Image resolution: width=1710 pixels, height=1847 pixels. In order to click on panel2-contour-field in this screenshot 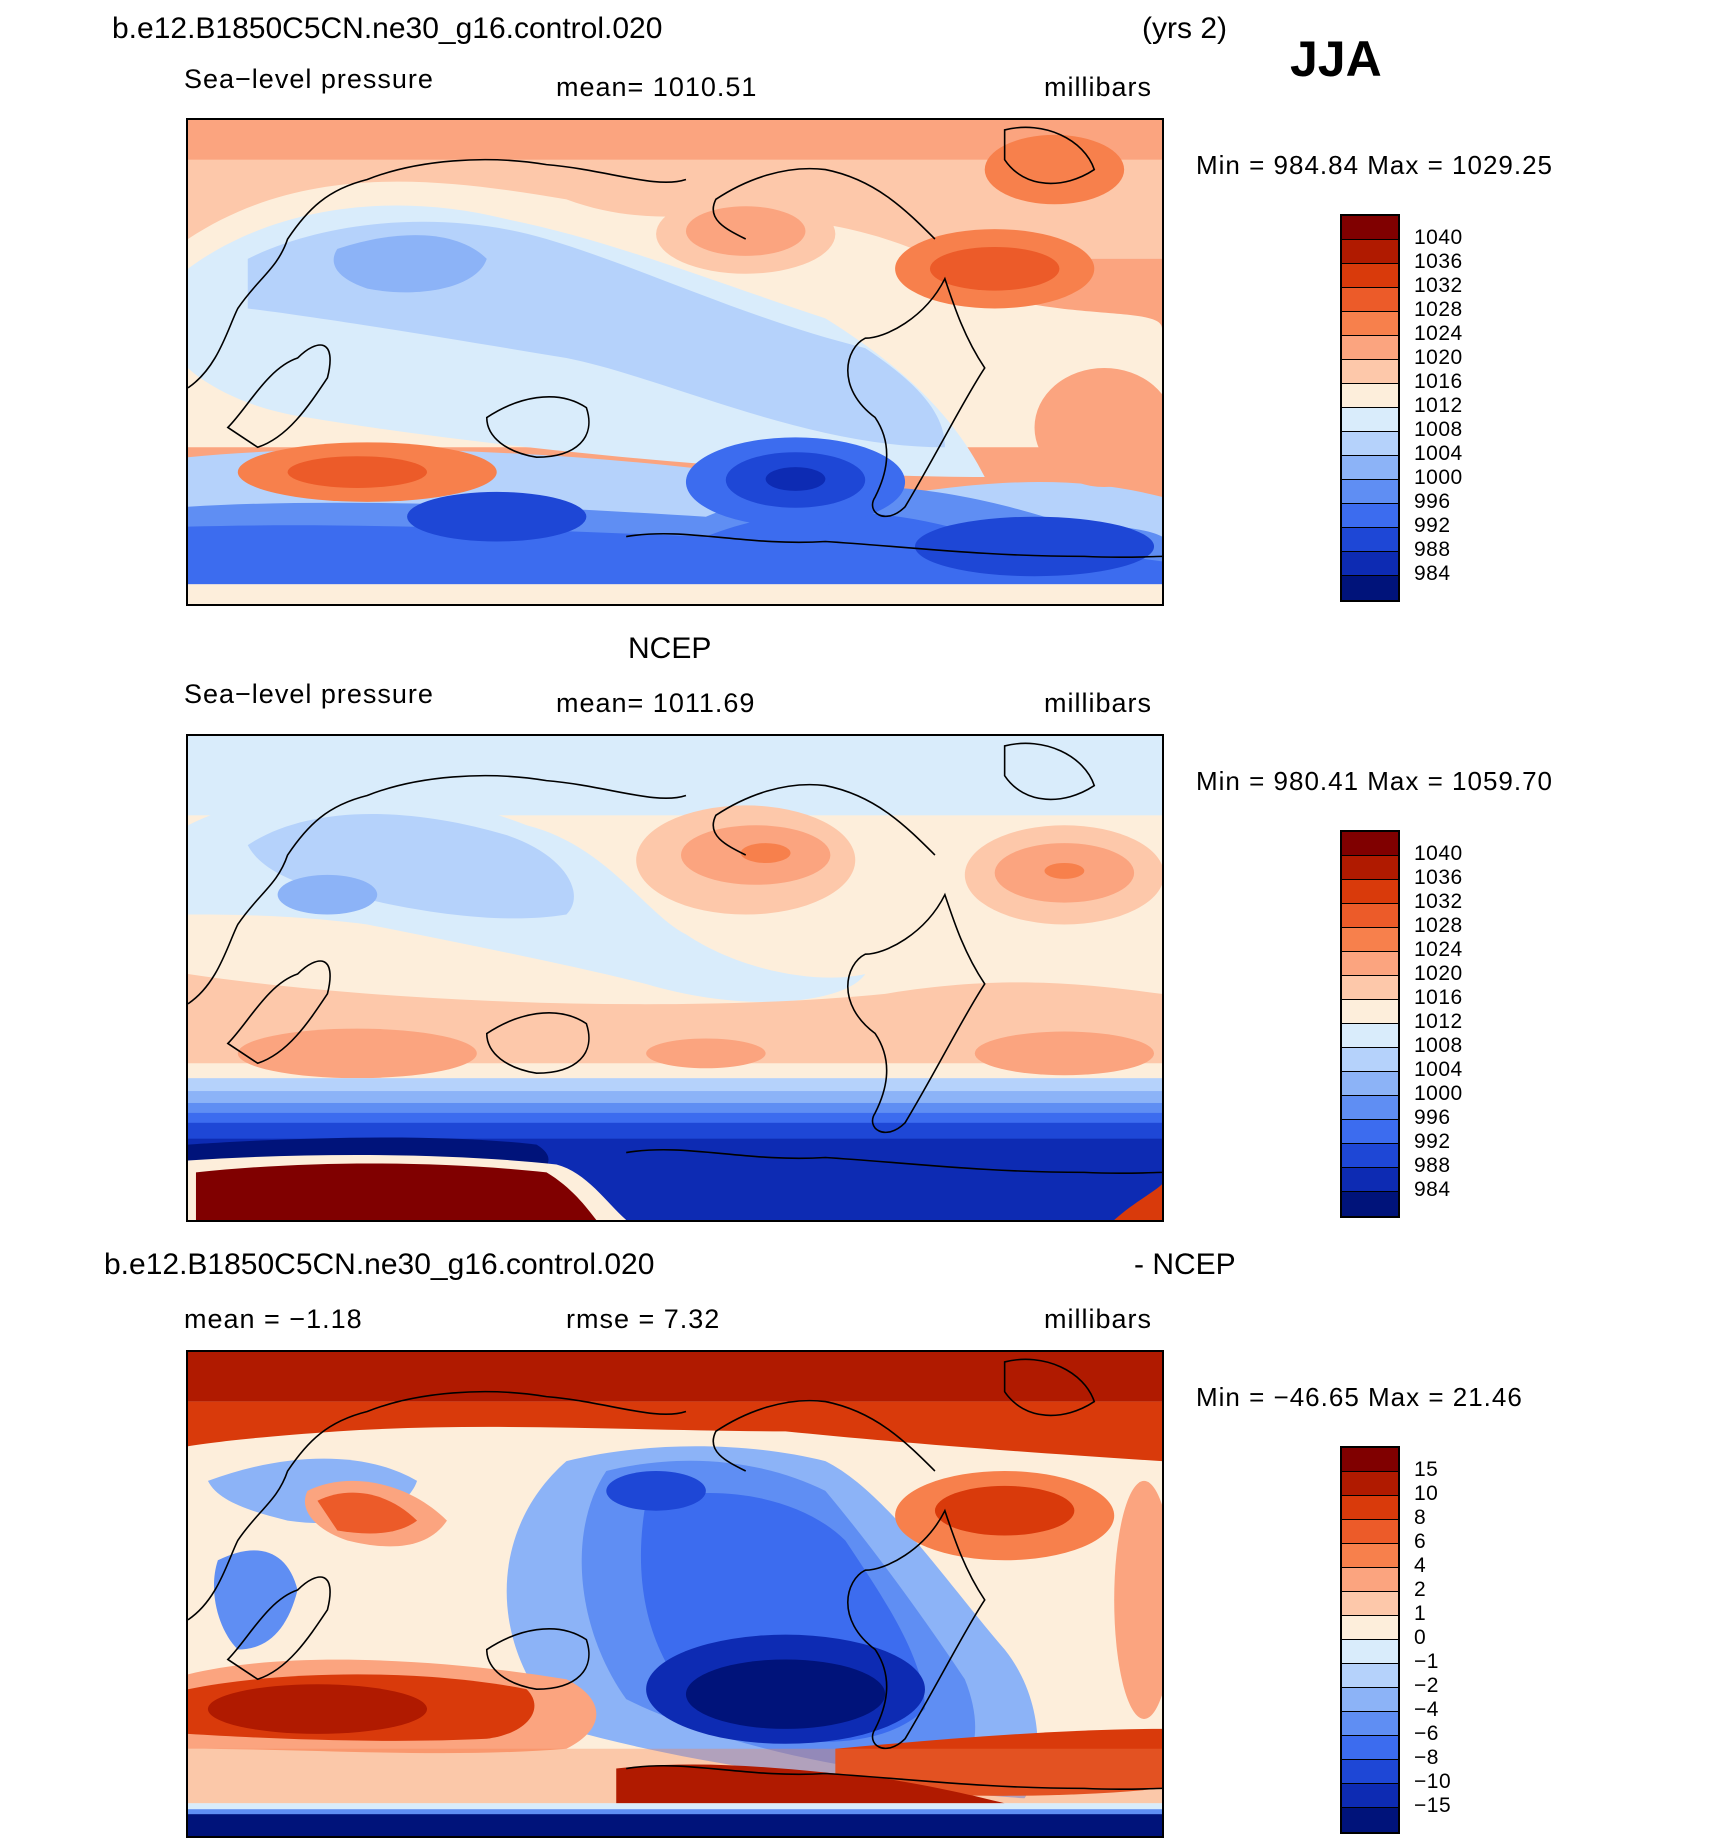, I will do `click(675, 978)`.